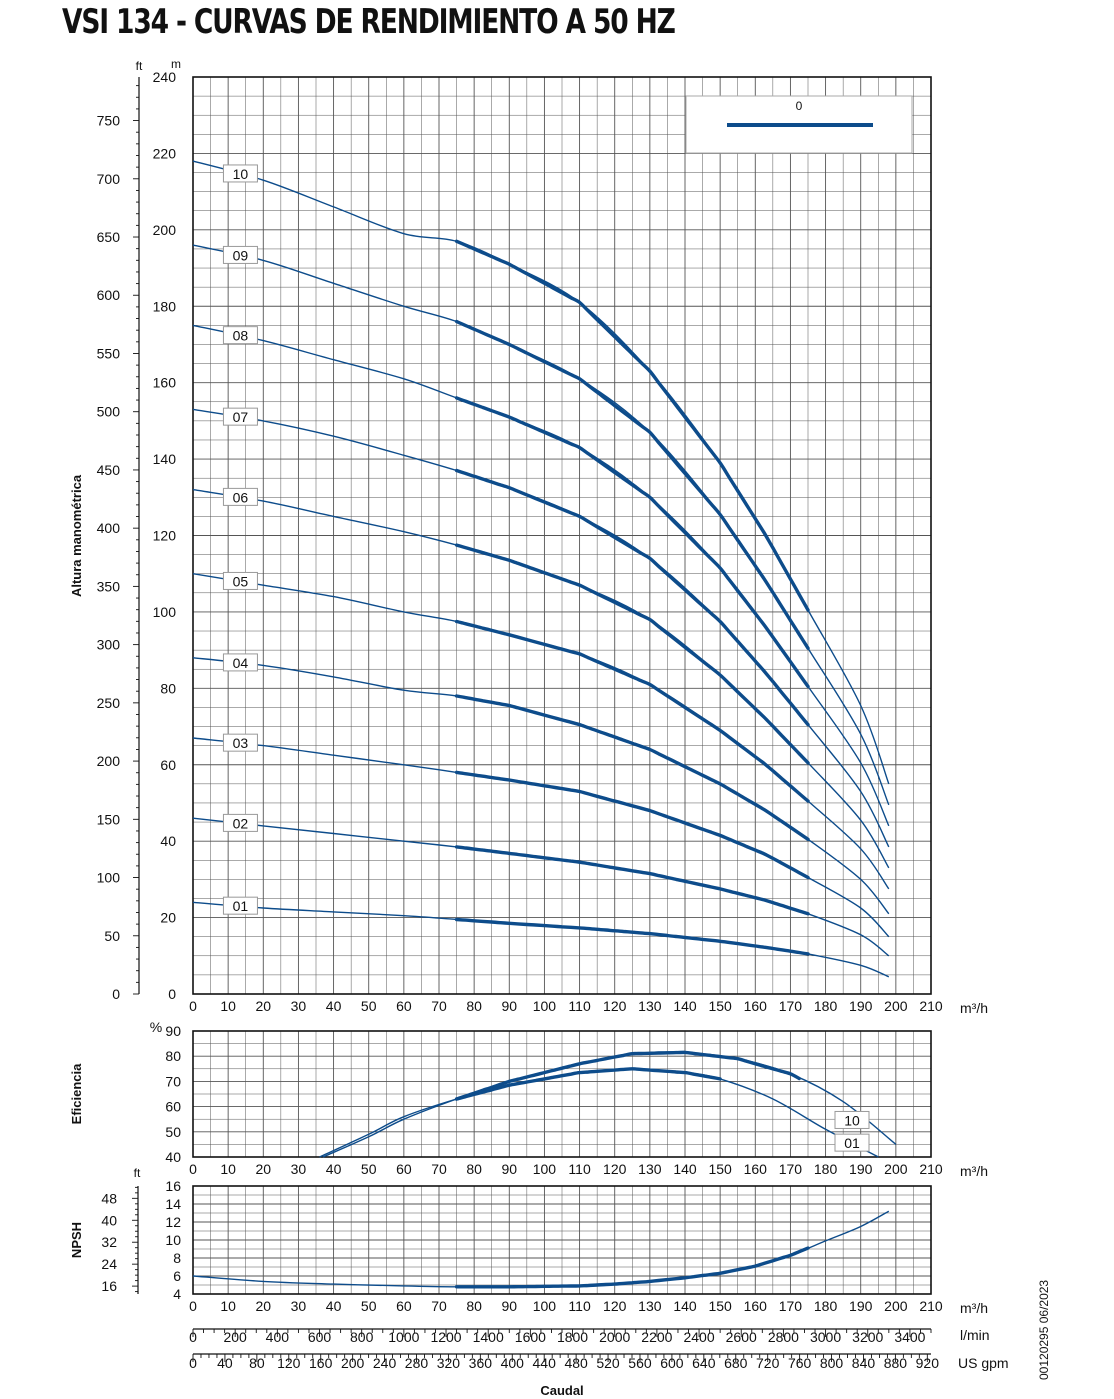 Image resolution: width=1114 pixels, height=1399 pixels. Describe the element at coordinates (109, 121) in the screenshot. I see `y-tick-label-ft: 750` at that location.